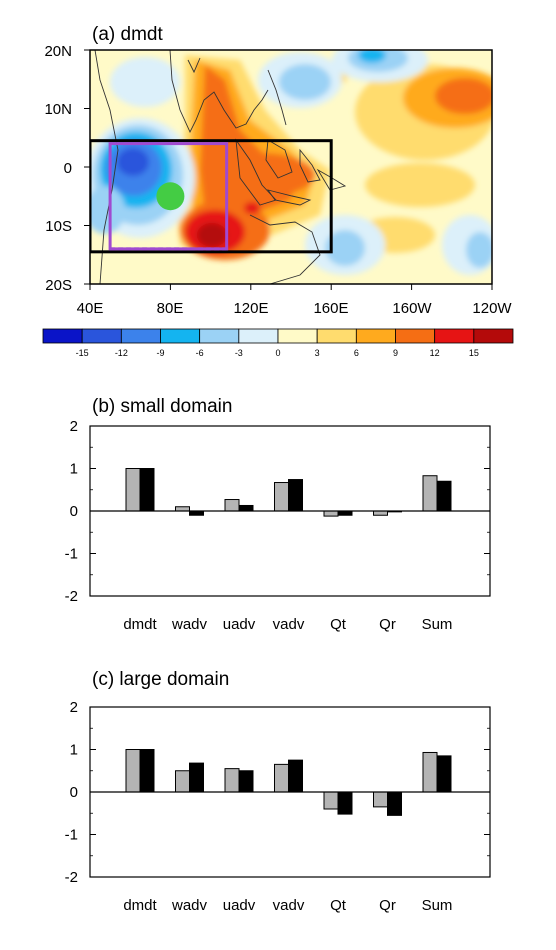 This screenshot has height=950, width=556. I want to click on colorbar-tick-label: -3, so click(239, 353).